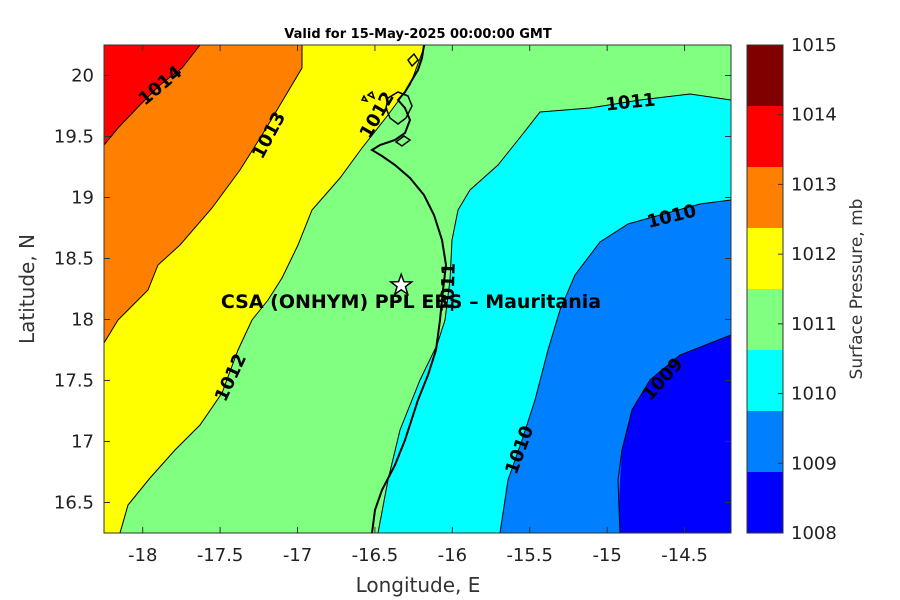  What do you see at coordinates (82, 320) in the screenshot?
I see `y-tick-label: 18` at bounding box center [82, 320].